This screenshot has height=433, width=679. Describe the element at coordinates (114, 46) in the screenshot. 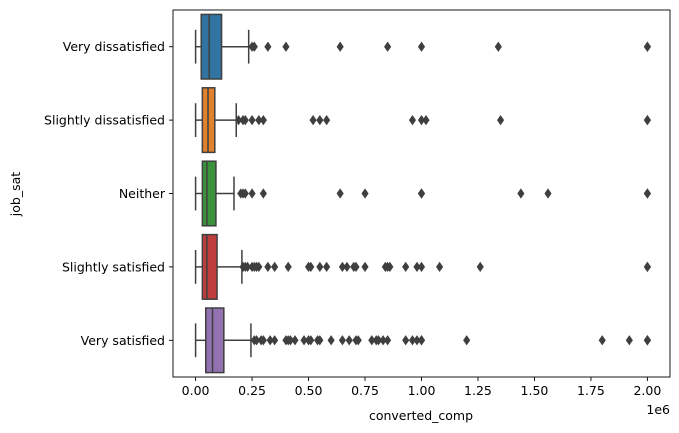

I see `y-tick-label: Very dissatisfied` at that location.